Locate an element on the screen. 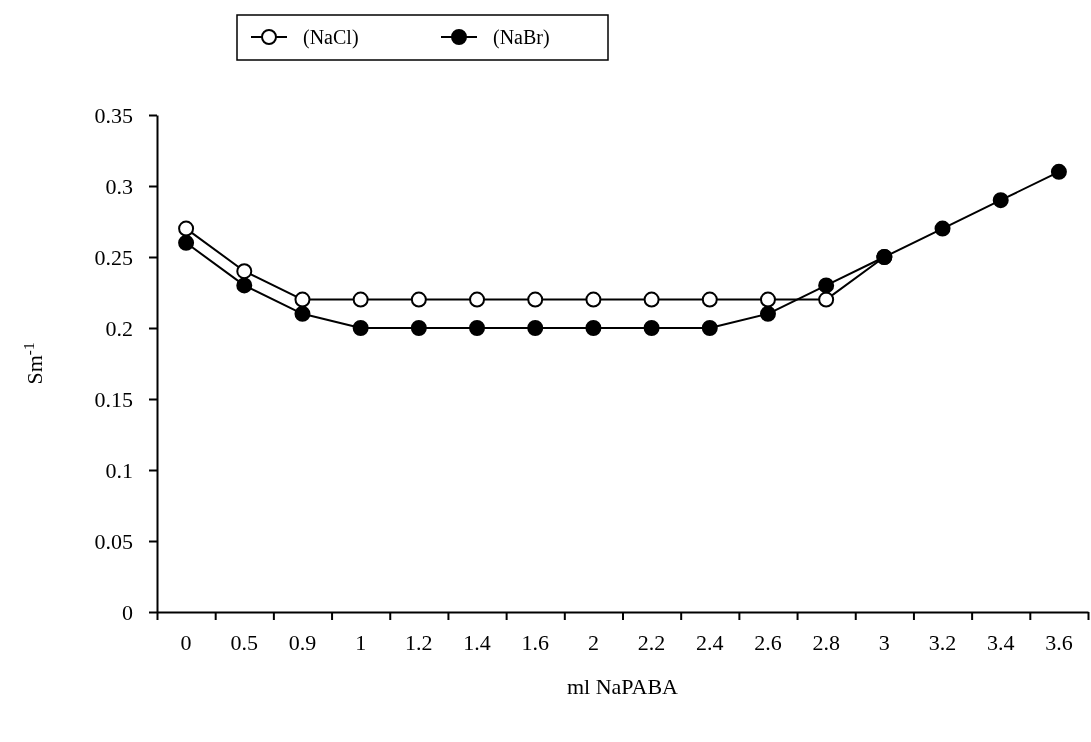 The height and width of the screenshot is (742, 1091). x-tick-label: 1.6 is located at coordinates (535, 642).